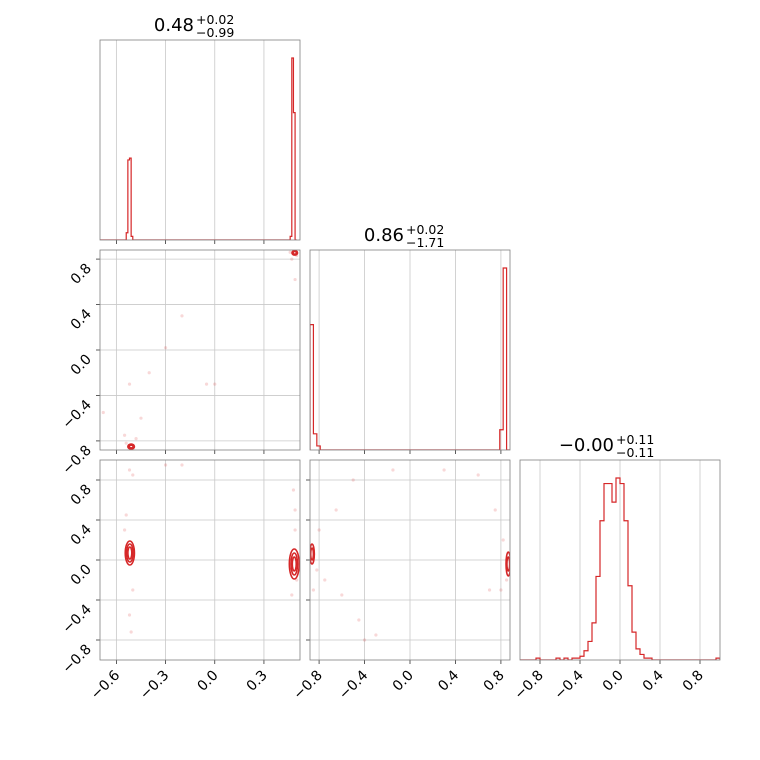  Describe the element at coordinates (76, 414) in the screenshot. I see `y-tick-label-1: −0.4` at that location.